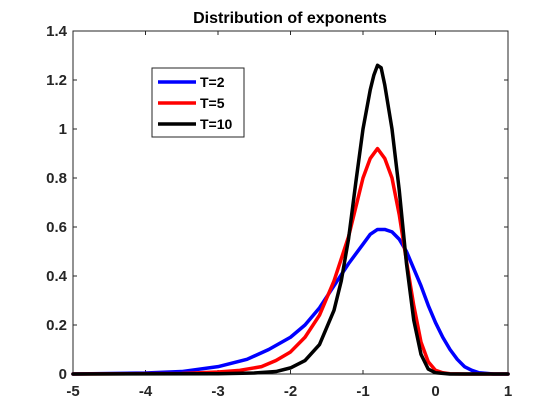 This screenshot has height=420, width=560. What do you see at coordinates (56, 325) in the screenshot?
I see `y-tick-label: 0.2` at bounding box center [56, 325].